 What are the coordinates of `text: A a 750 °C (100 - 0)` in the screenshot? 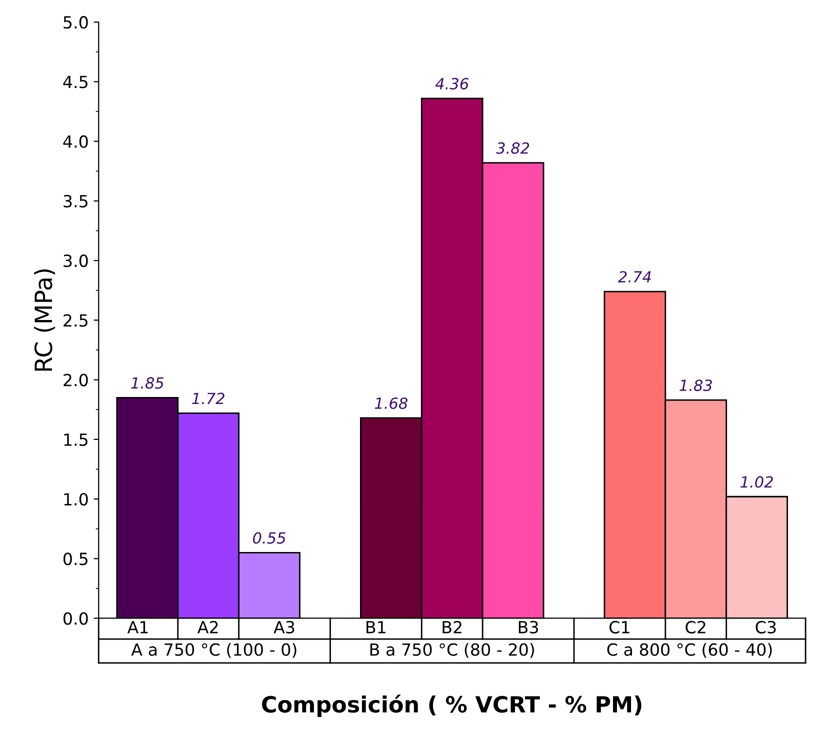 It's located at (213, 650).